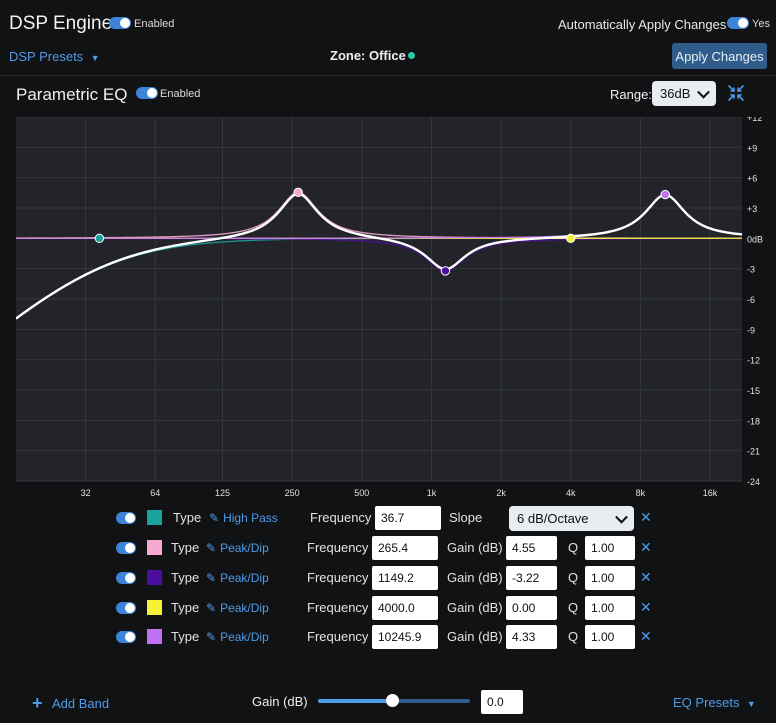 The height and width of the screenshot is (723, 776). I want to click on band-frequency-input: 1149.2, so click(405, 578).